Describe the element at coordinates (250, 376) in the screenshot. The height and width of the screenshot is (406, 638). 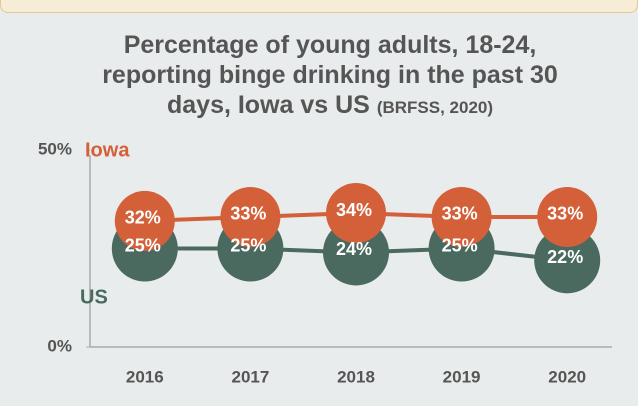
I see `x-tick-label: 2017` at that location.